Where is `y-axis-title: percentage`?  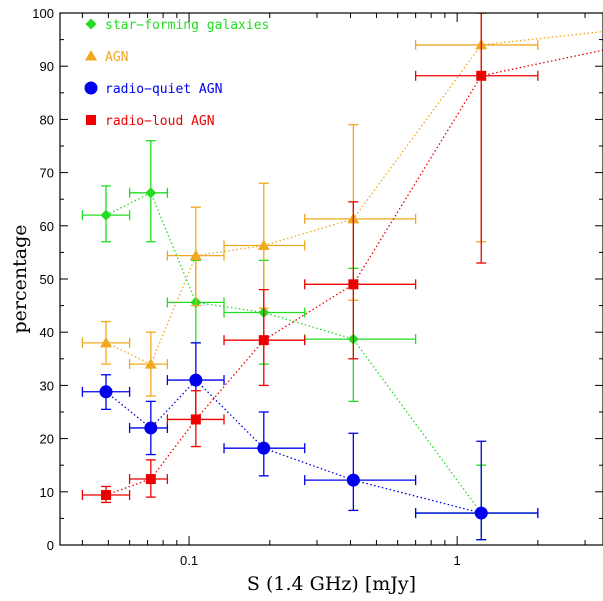 y-axis-title: percentage is located at coordinates (20, 279).